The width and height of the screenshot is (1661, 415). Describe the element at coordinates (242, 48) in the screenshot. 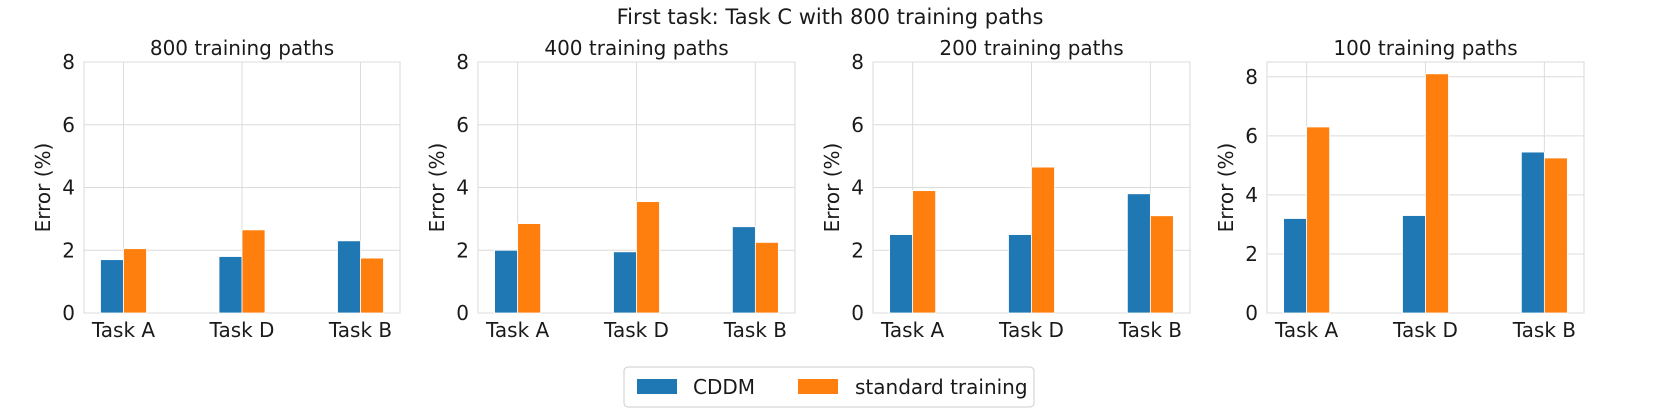

I see `panel-title: 800 training paths` at that location.